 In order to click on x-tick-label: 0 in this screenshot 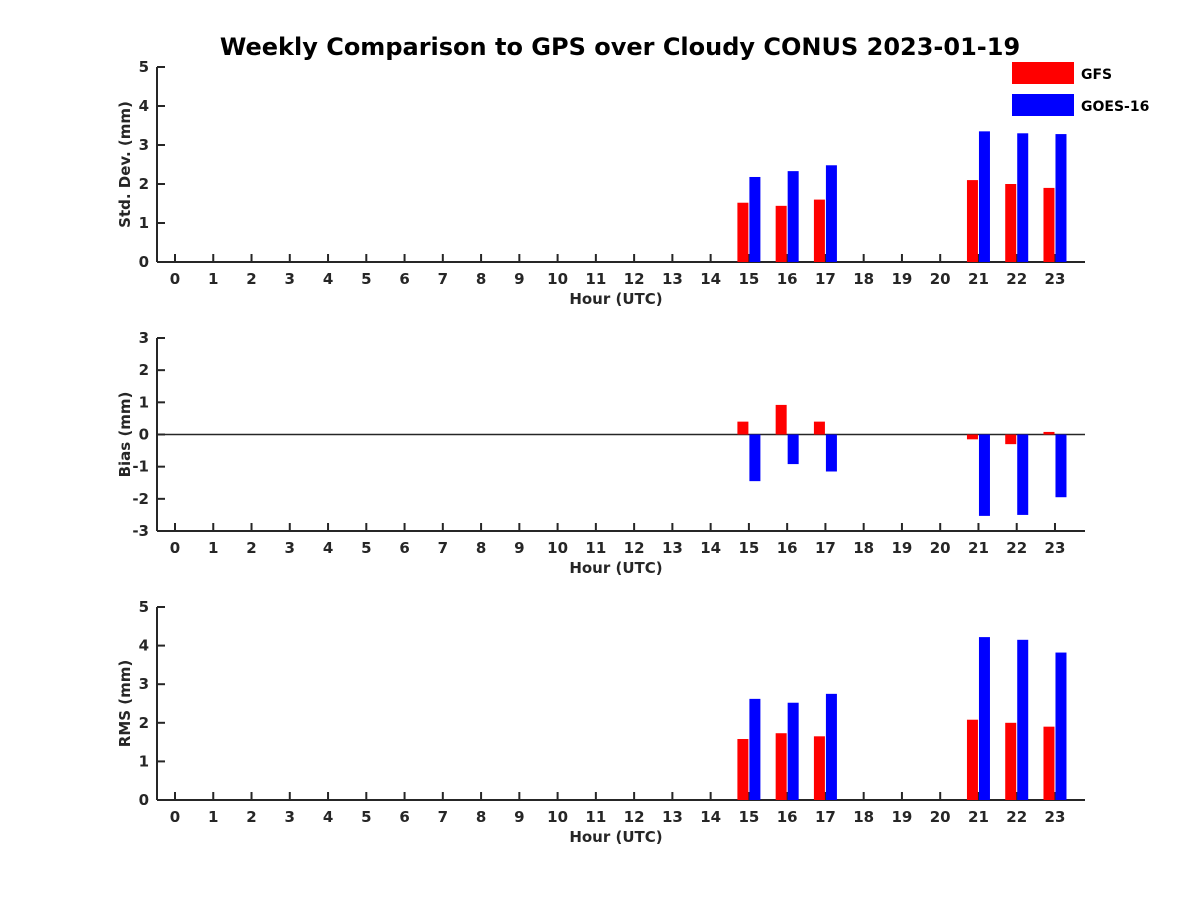, I will do `click(175, 817)`.